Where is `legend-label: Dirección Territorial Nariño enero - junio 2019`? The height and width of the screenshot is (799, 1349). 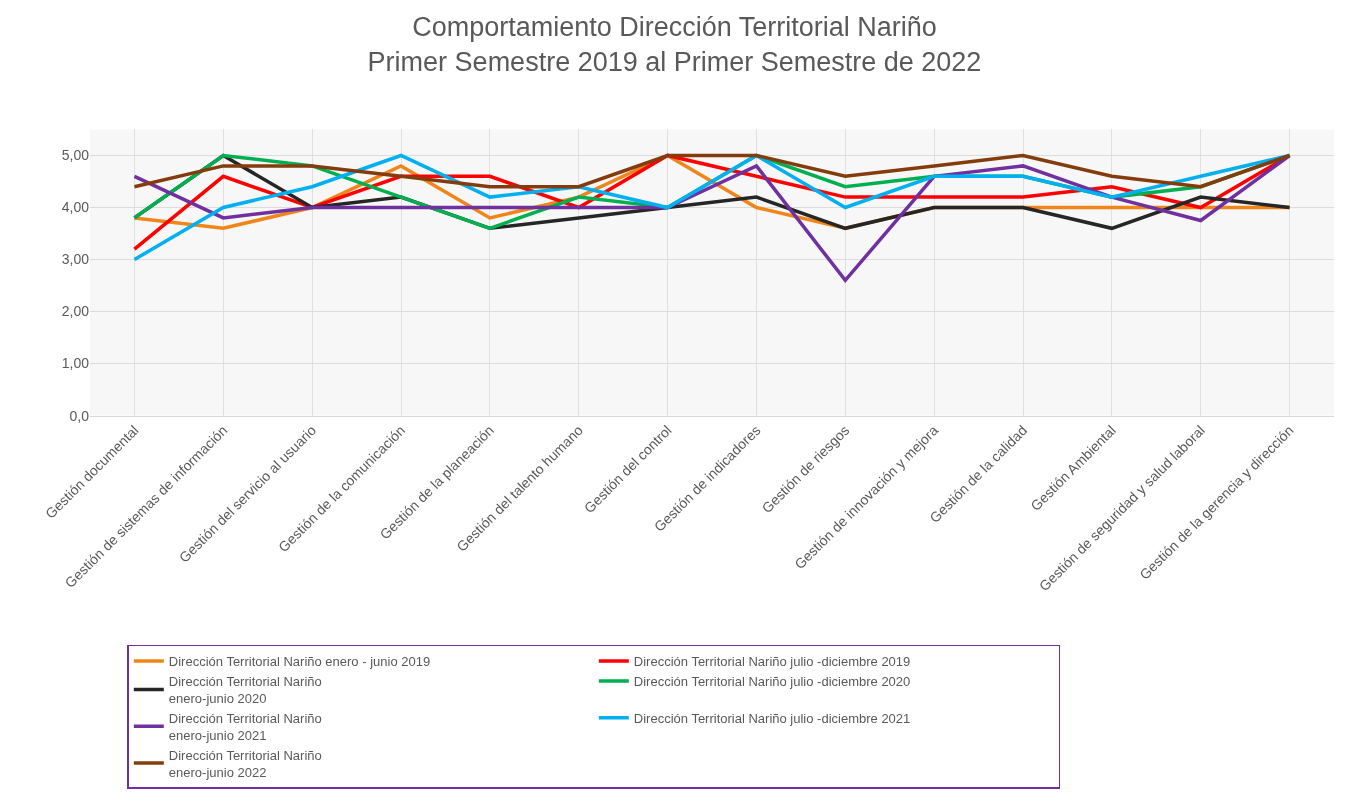
legend-label: Dirección Territorial Nariño enero - junio 2019 is located at coordinates (299, 662).